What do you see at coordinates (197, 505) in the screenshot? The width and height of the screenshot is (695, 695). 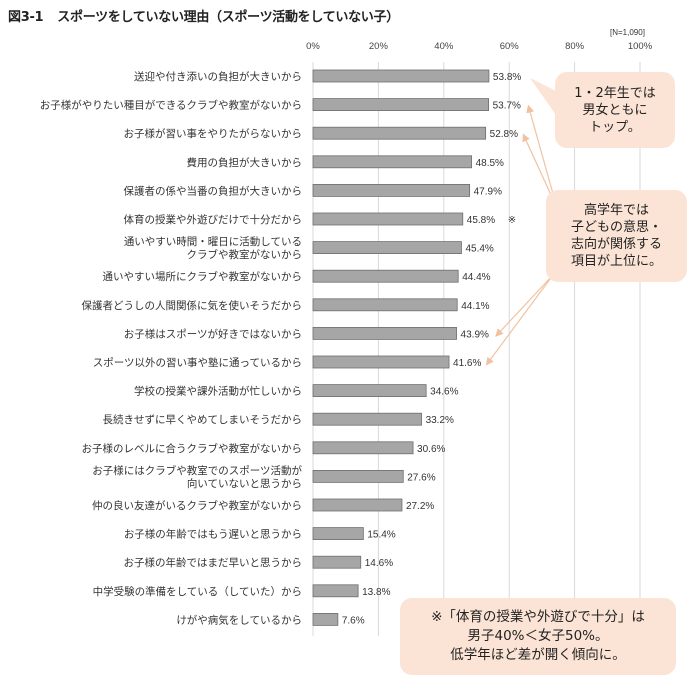 I see `category-label: 仲の良い友達がいるクラブや教室がないから` at bounding box center [197, 505].